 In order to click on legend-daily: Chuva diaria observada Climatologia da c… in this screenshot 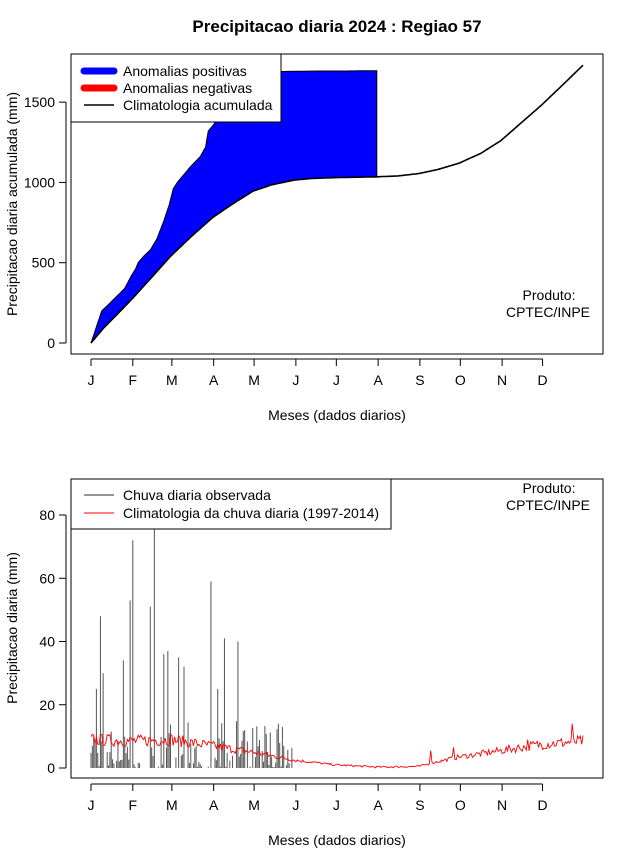, I will do `click(231, 504)`.